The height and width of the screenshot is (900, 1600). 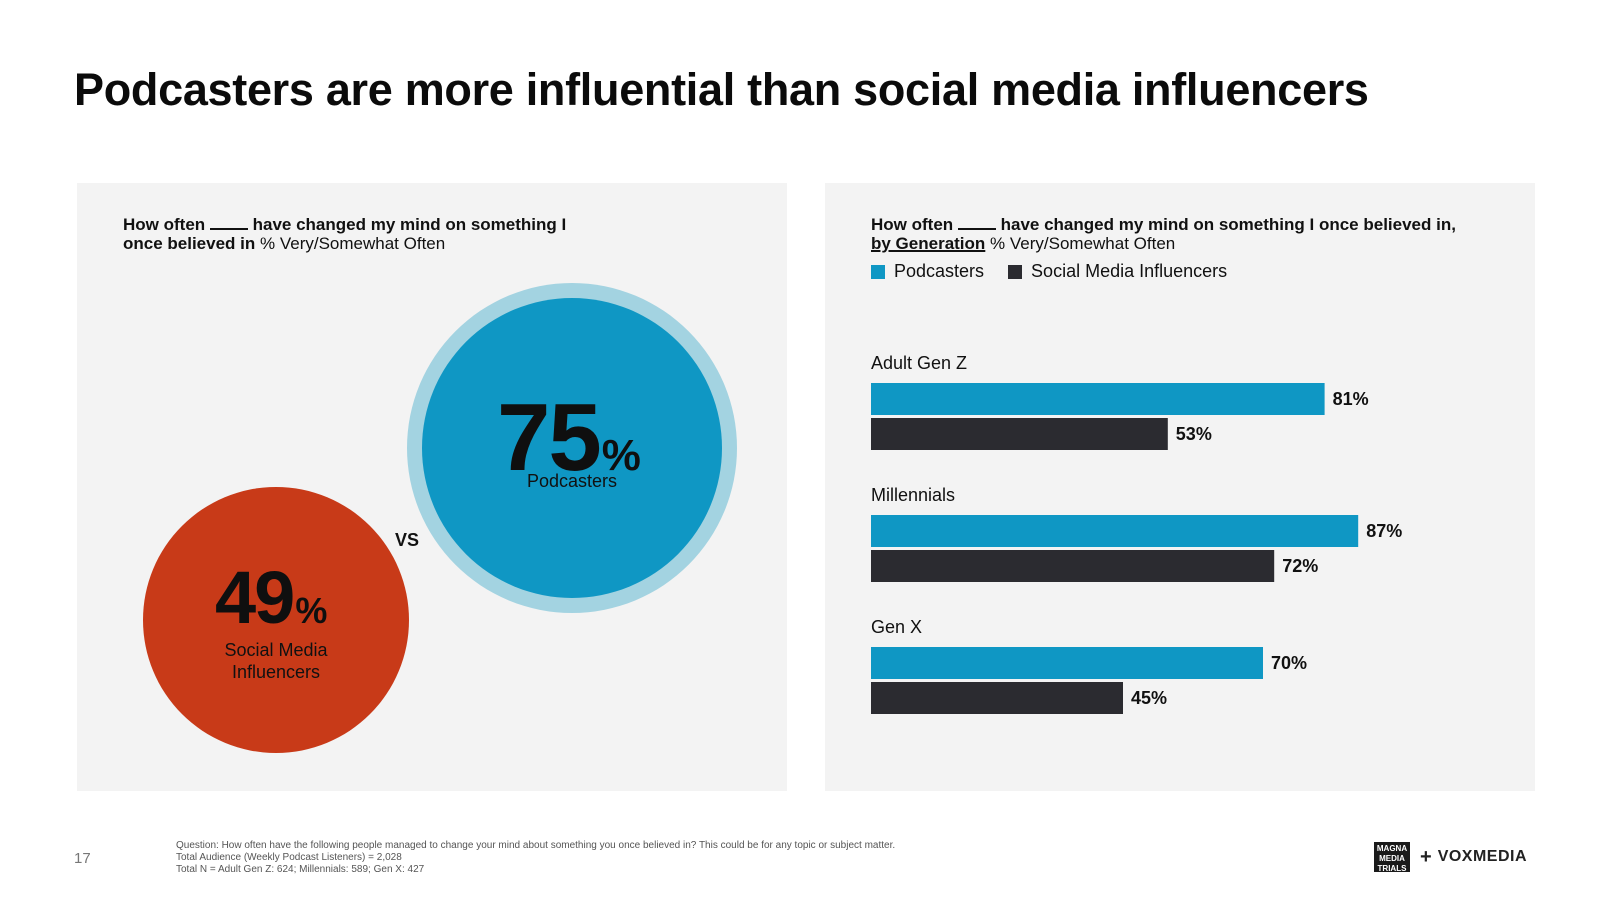 What do you see at coordinates (1384, 531) in the screenshot?
I see `bar-value-label: 87%` at bounding box center [1384, 531].